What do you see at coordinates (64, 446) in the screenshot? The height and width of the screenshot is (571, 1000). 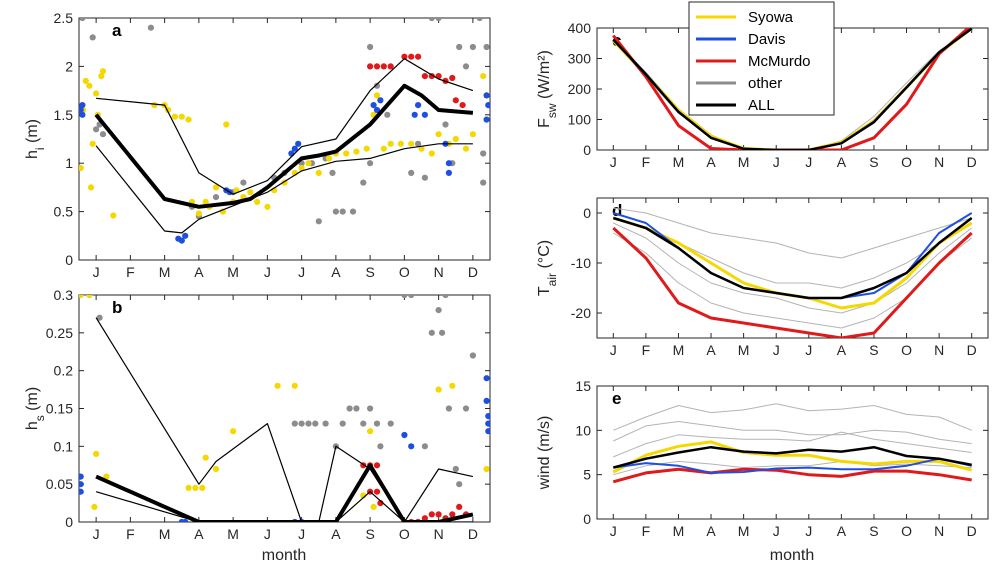 I see `y-tick-label: 0.1` at bounding box center [64, 446].